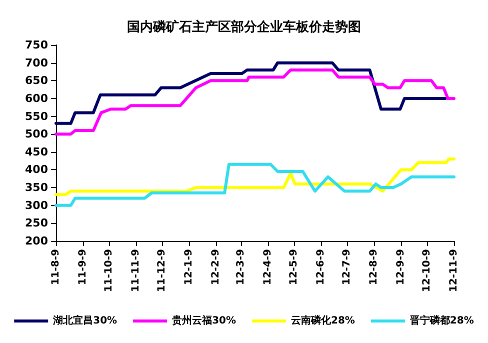  I want to click on x-tick-label: 12-10-9, so click(427, 270).